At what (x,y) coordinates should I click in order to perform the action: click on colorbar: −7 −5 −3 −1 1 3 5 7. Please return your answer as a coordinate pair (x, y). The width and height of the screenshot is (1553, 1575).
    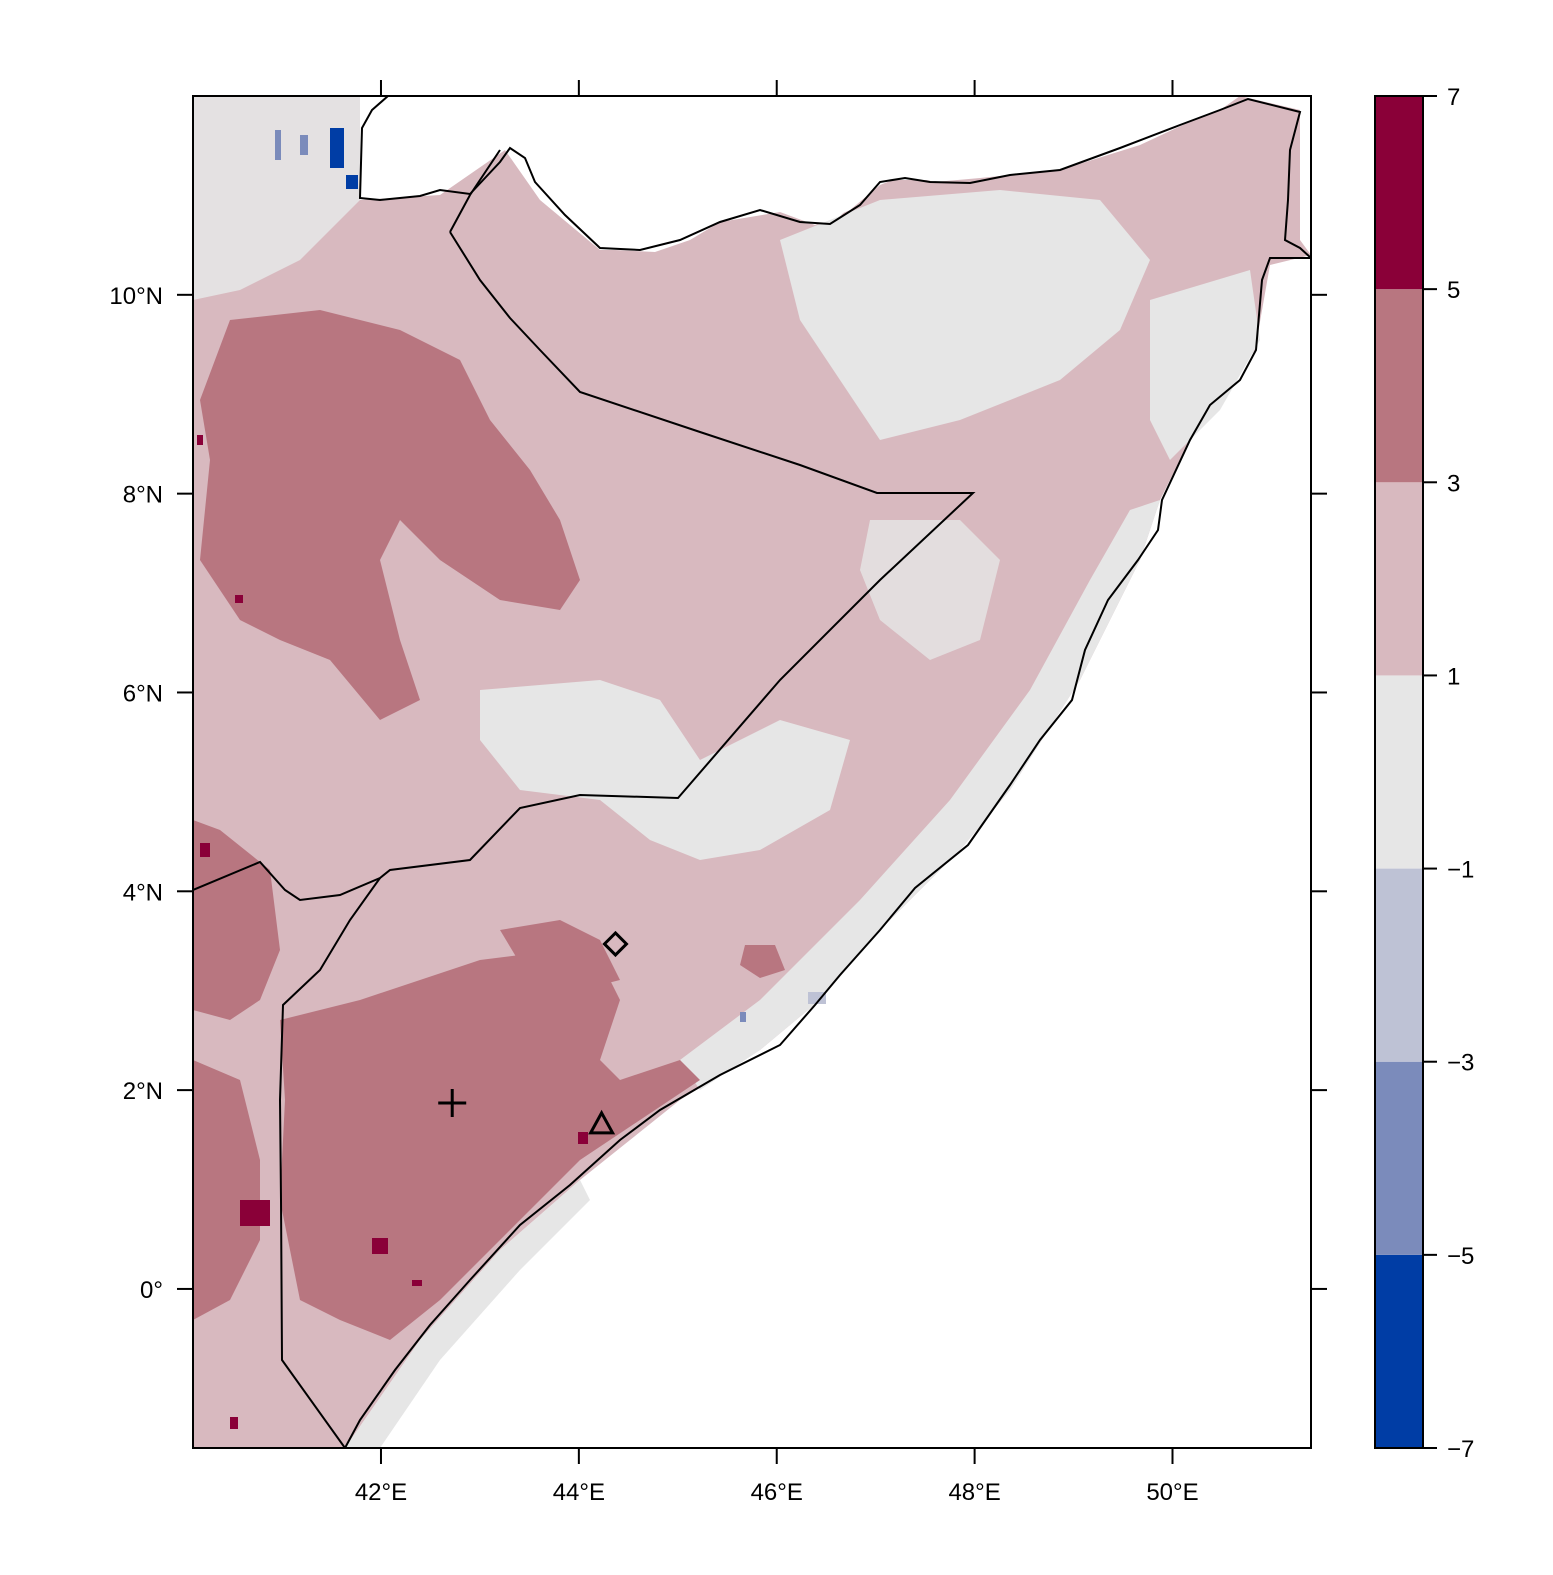
    Looking at the image, I should click on (1424, 773).